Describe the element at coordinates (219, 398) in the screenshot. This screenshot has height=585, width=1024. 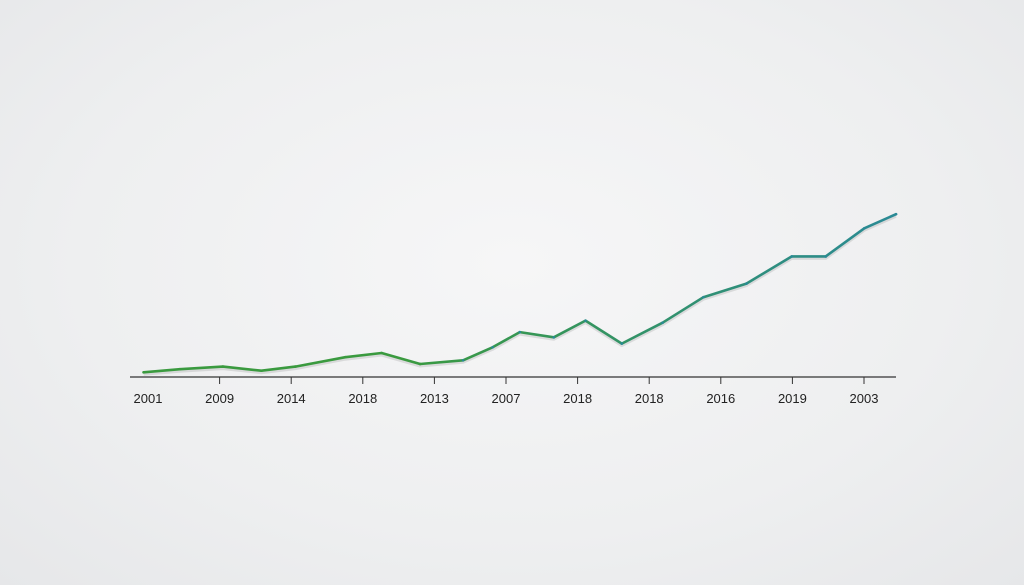
I see `x-tick-label: 2009` at that location.